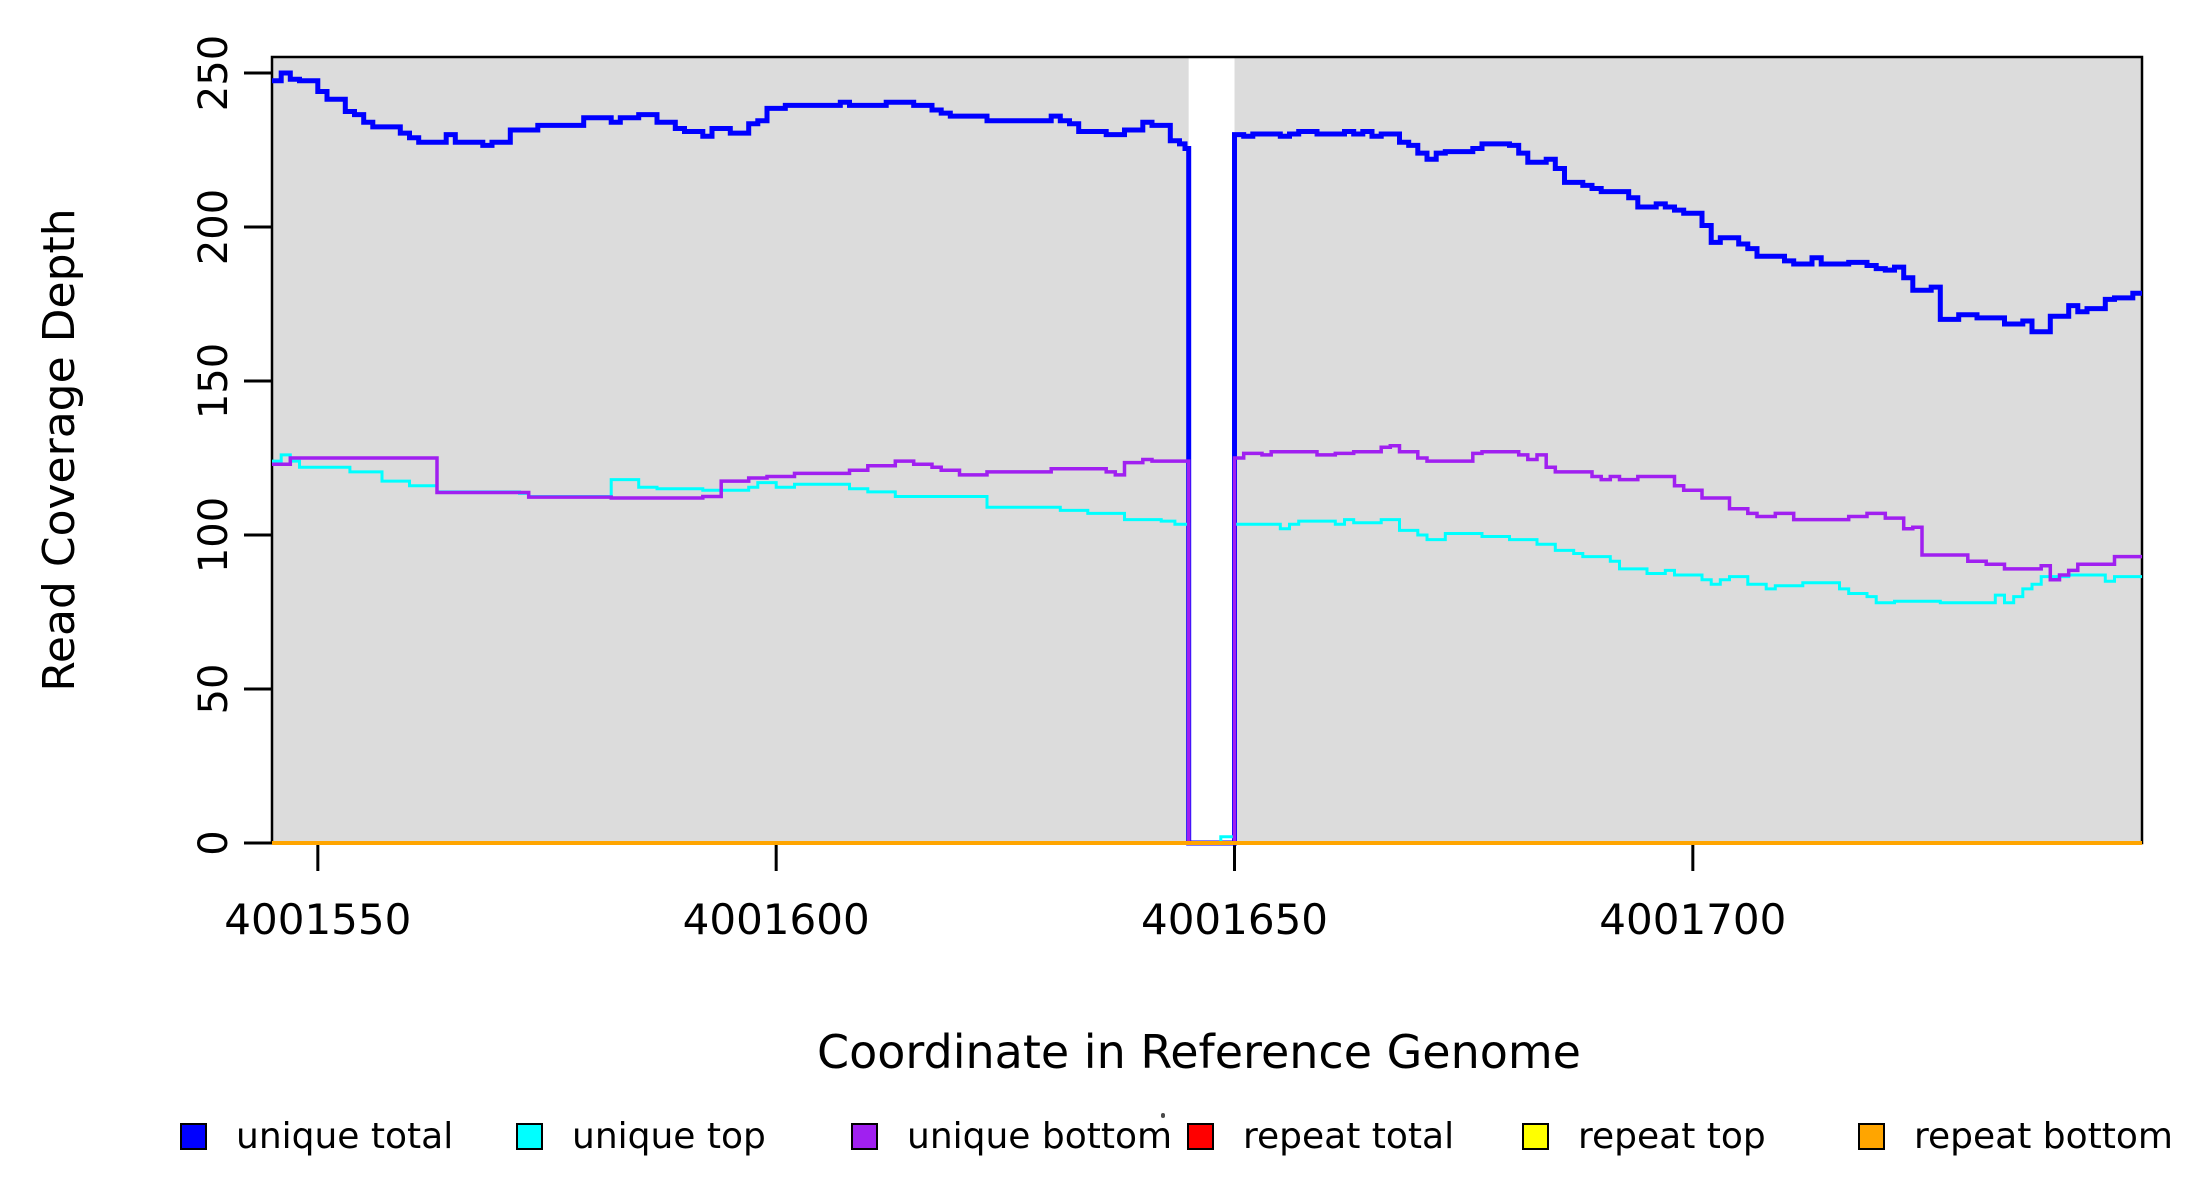 The width and height of the screenshot is (2200, 1200). What do you see at coordinates (317, 919) in the screenshot?
I see `x-tick-label: 4001550` at bounding box center [317, 919].